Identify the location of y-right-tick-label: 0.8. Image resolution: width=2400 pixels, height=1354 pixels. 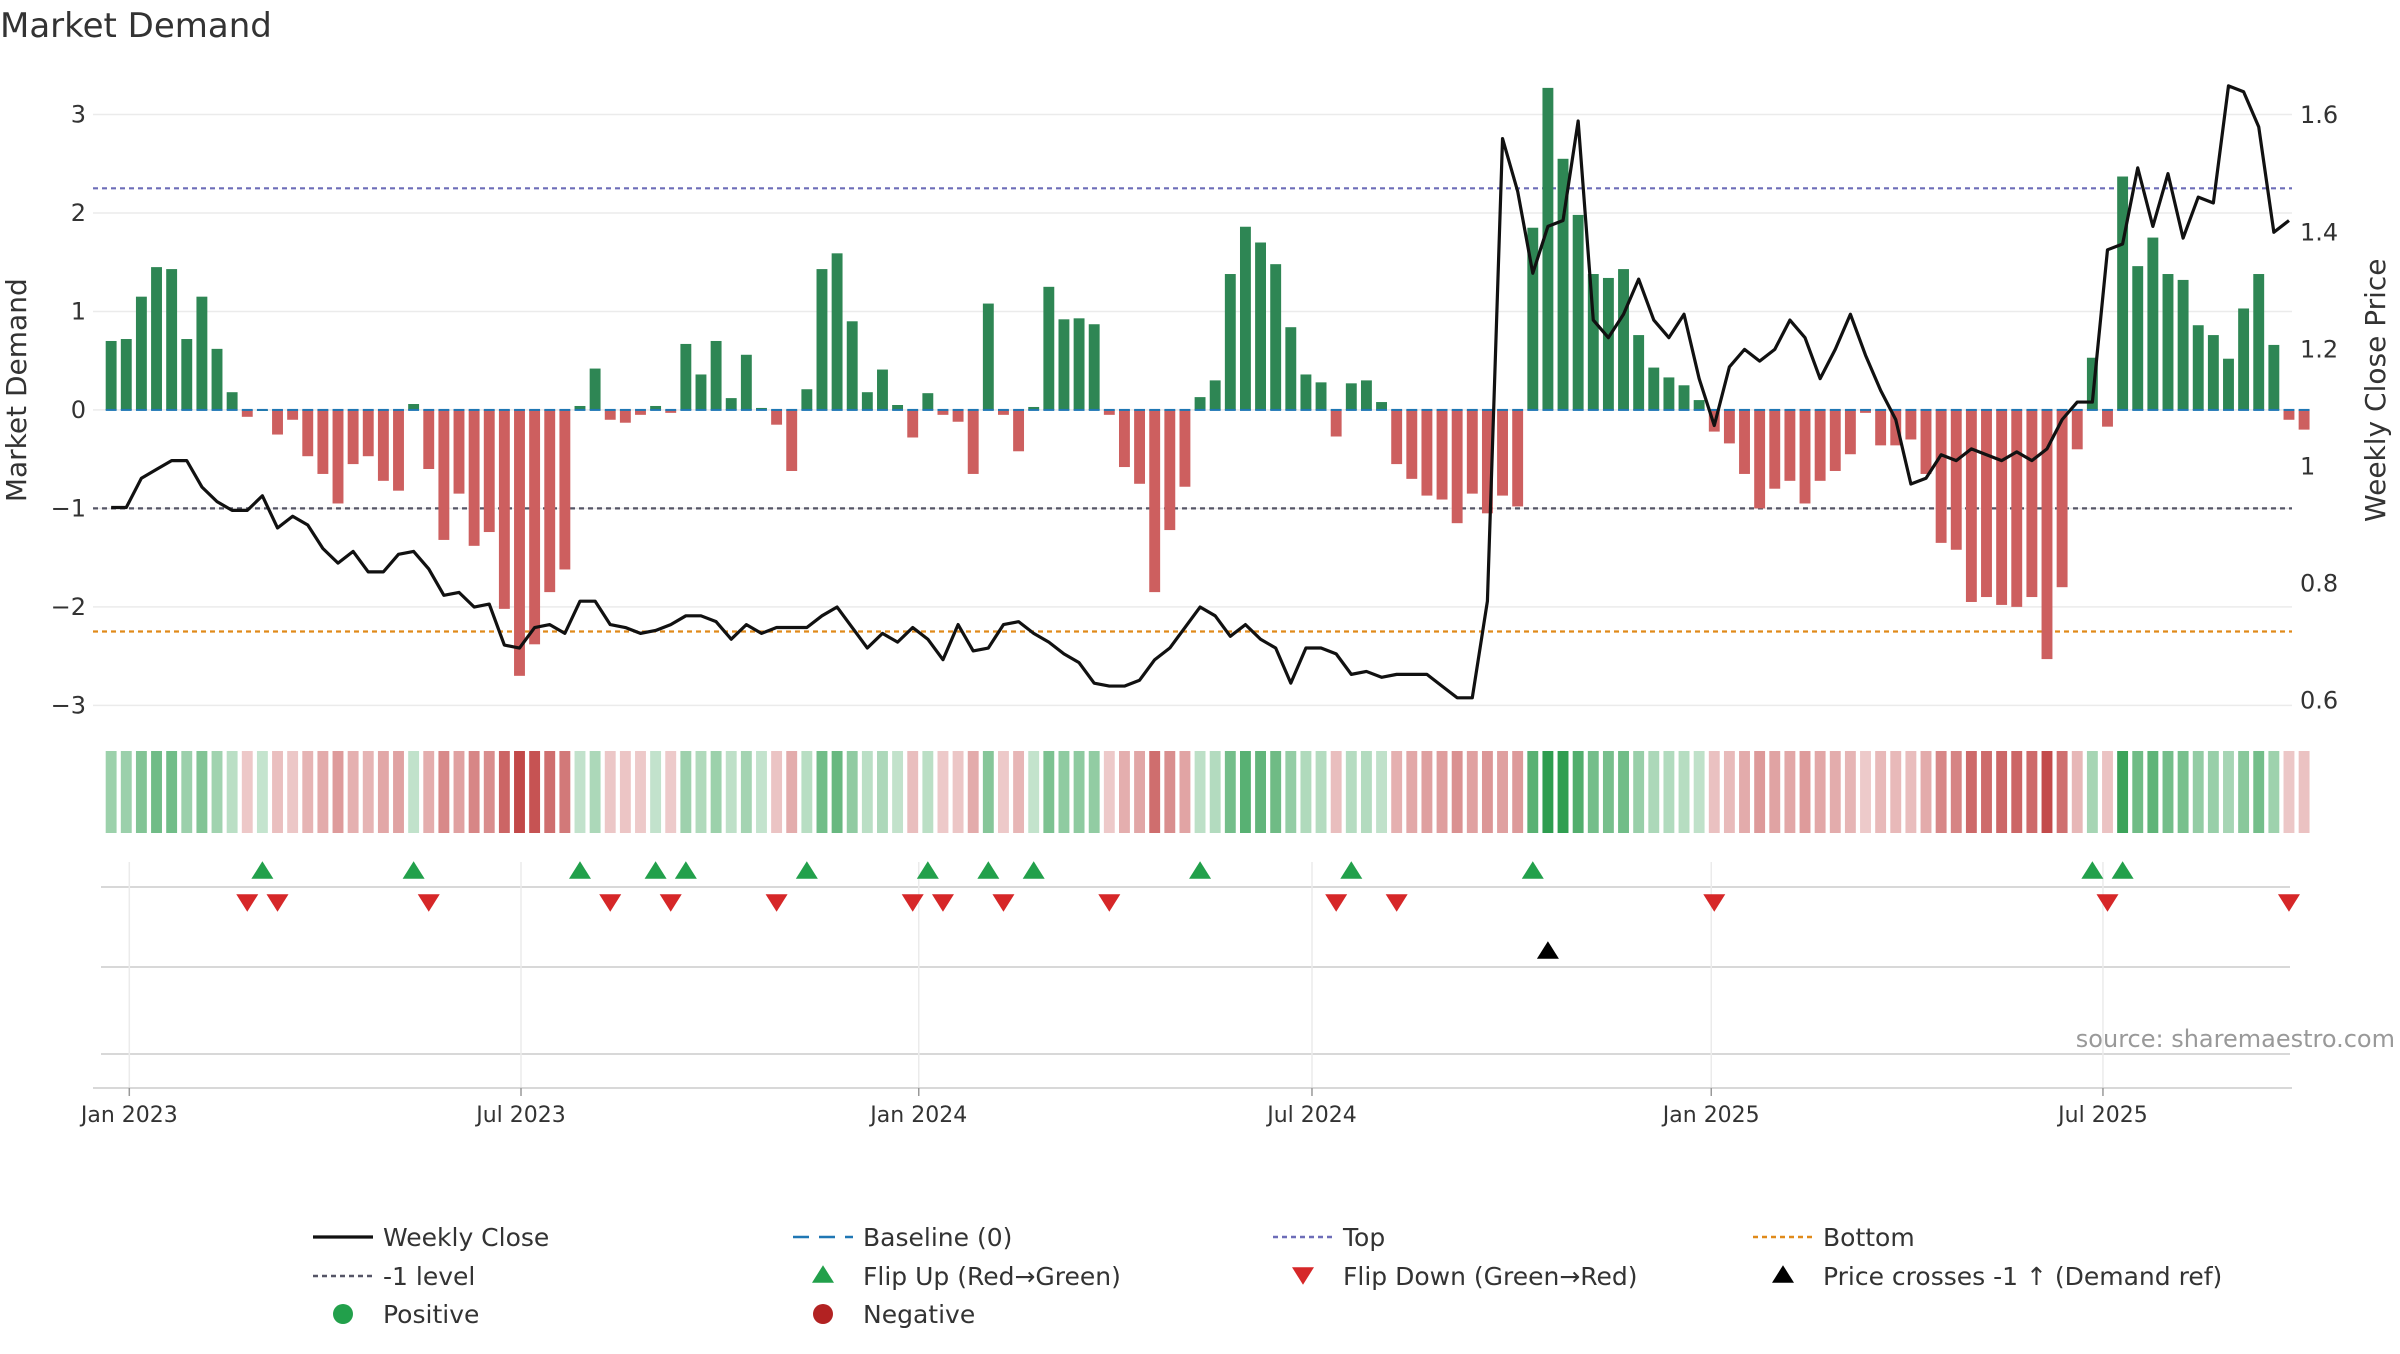
(2319, 584).